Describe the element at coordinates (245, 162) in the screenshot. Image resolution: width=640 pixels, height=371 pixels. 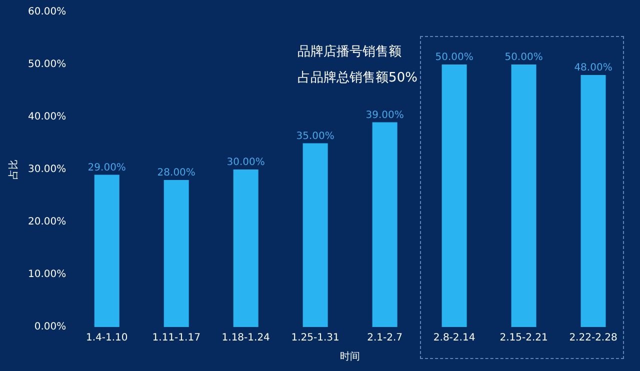
I see `data-label: 30.00%` at that location.